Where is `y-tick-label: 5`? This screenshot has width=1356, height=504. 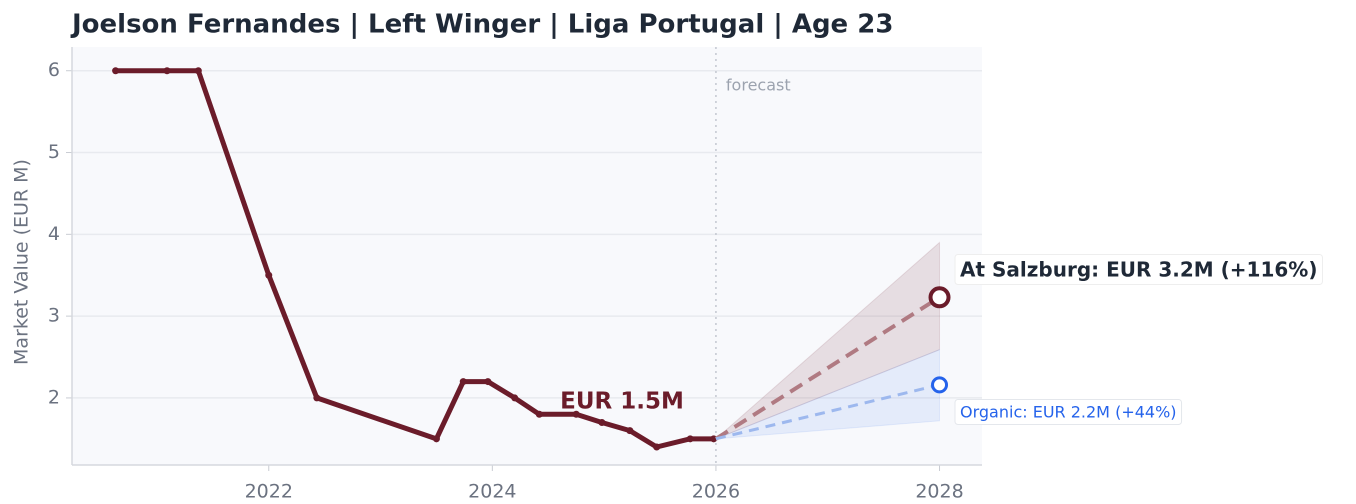
y-tick-label: 5 is located at coordinates (54, 152).